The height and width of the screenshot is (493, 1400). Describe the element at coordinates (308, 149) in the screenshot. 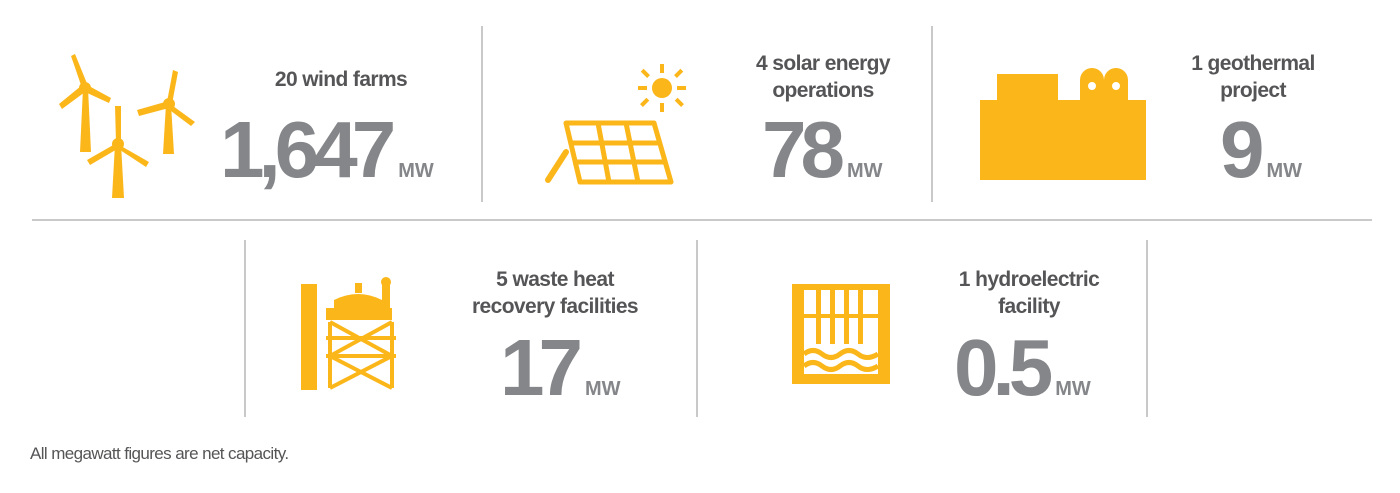

I see `stat-number: 1,647` at that location.